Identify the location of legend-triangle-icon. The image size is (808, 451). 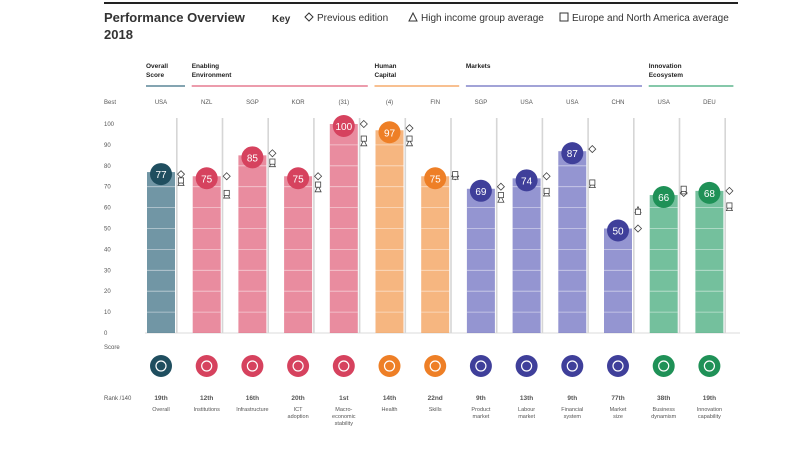
(413, 16).